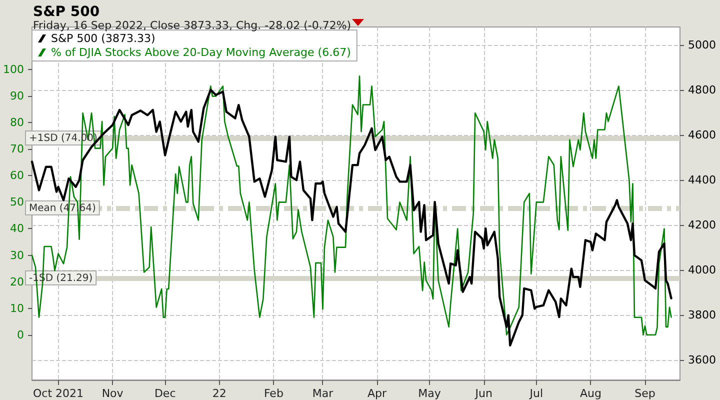  What do you see at coordinates (702, 269) in the screenshot?
I see `y2-tick-label: 4000` at bounding box center [702, 269].